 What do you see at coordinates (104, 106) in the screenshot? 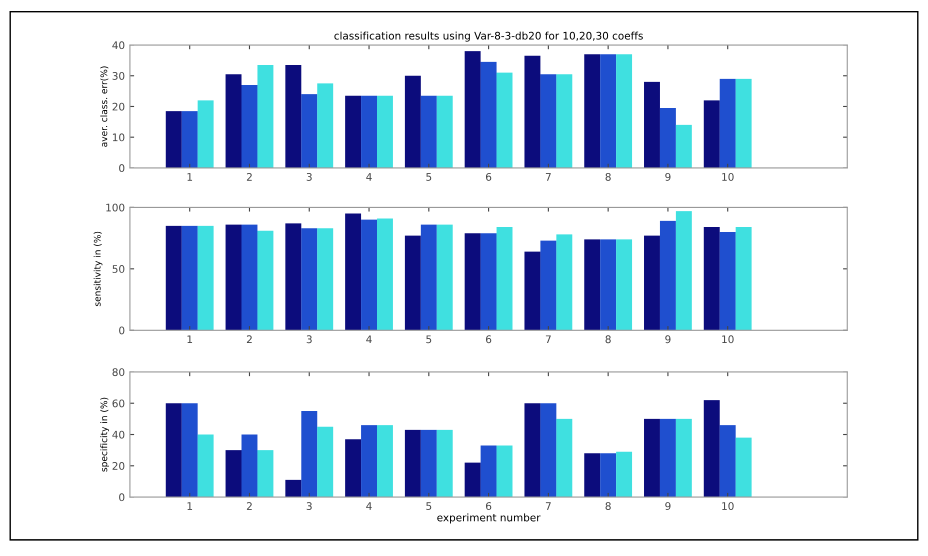
I see `y-axis-title: aver. class. err(%)` at bounding box center [104, 106].